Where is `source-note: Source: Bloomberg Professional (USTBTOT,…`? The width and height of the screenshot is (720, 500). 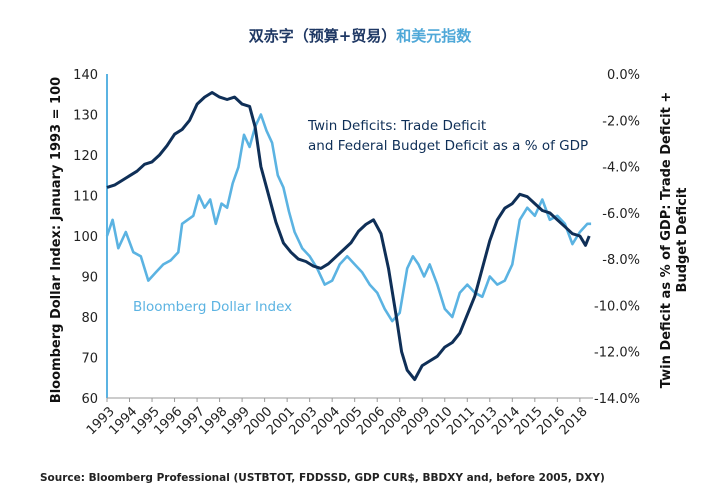 source-note: Source: Bloomberg Professional (USTBTOT,… is located at coordinates (322, 478).